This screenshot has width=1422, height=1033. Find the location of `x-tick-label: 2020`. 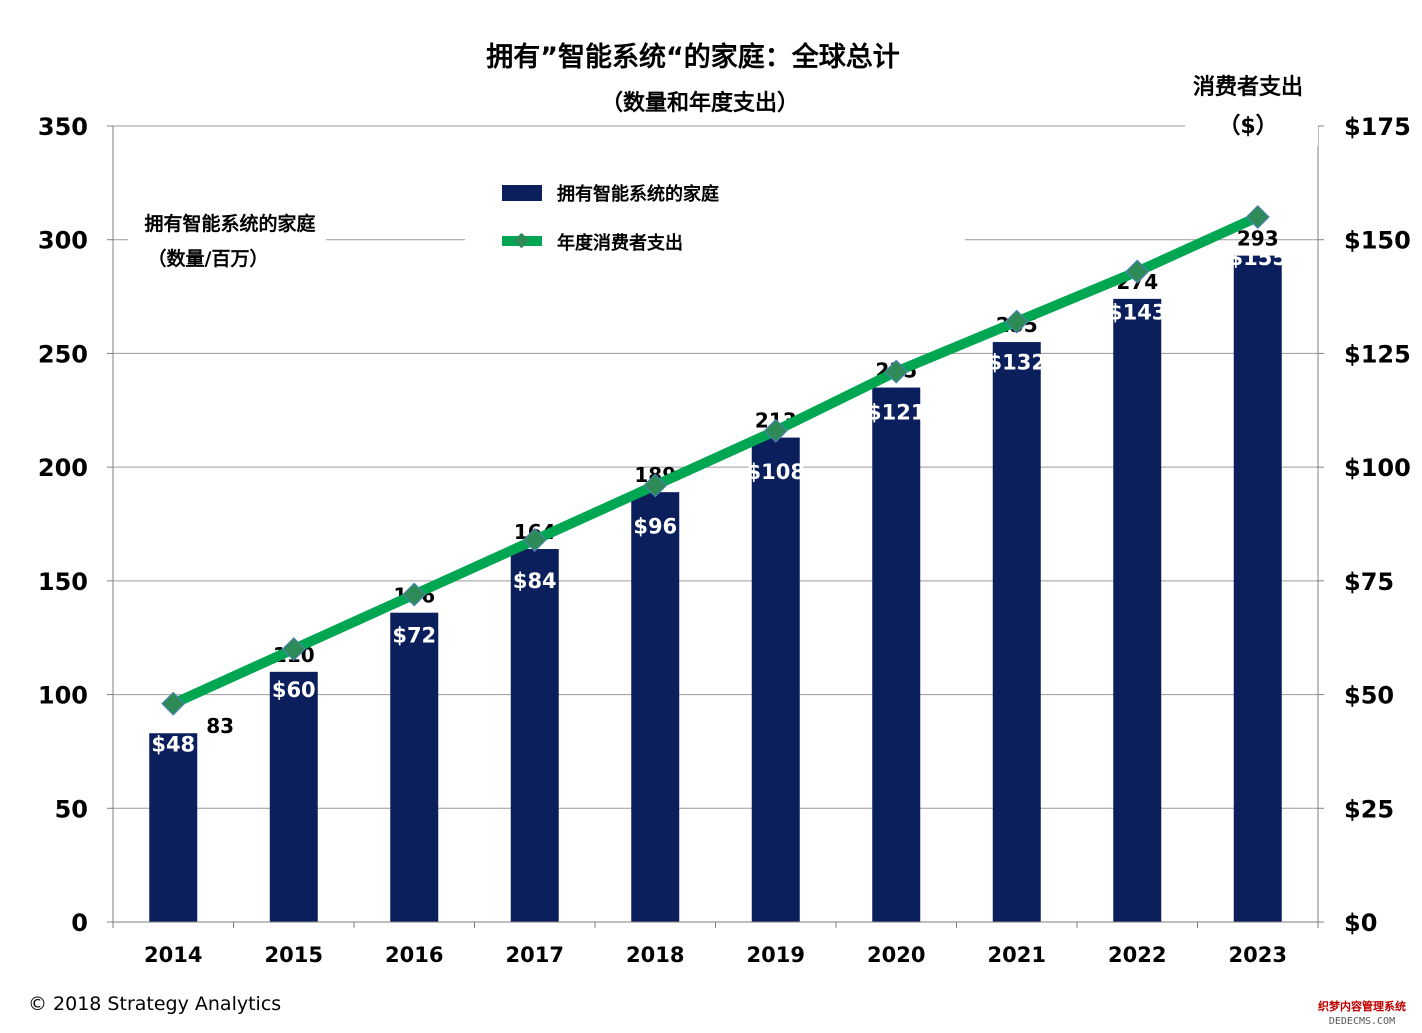

x-tick-label: 2020 is located at coordinates (896, 955).